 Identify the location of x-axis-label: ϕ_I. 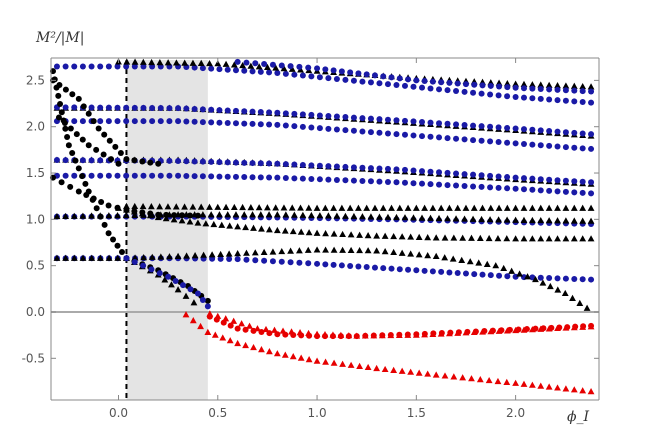
(578, 417).